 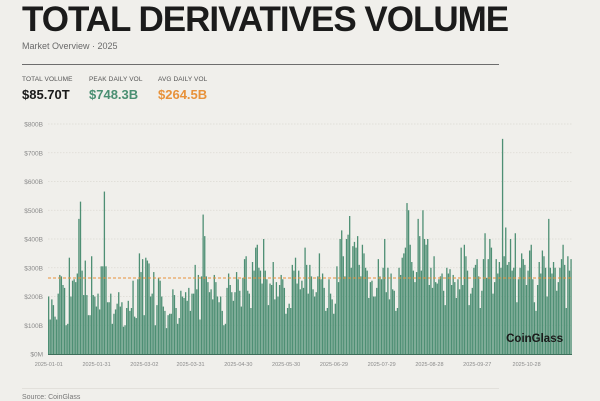 I want to click on stat-label: TOTAL VOLUME, so click(x=47, y=79).